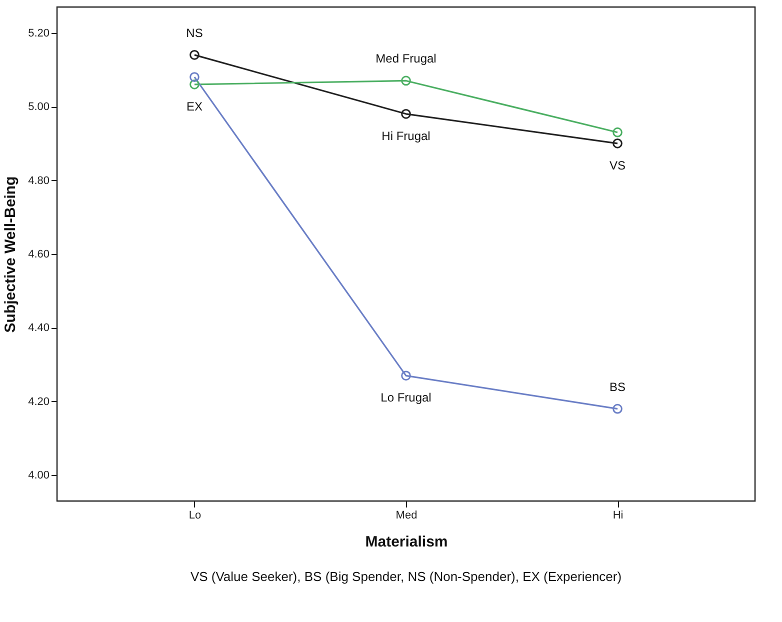 The height and width of the screenshot is (622, 782). What do you see at coordinates (39, 402) in the screenshot?
I see `y-tick-label: 4.20` at bounding box center [39, 402].